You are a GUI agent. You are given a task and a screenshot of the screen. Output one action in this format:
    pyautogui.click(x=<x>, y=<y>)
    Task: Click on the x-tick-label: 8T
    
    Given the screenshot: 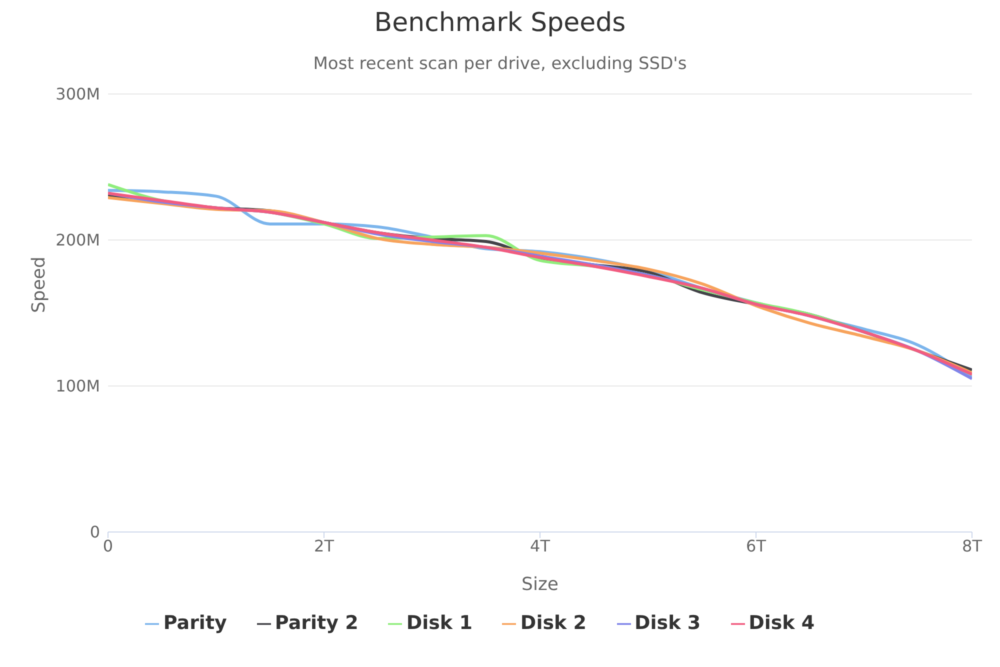 What is the action you would take?
    pyautogui.click(x=972, y=546)
    